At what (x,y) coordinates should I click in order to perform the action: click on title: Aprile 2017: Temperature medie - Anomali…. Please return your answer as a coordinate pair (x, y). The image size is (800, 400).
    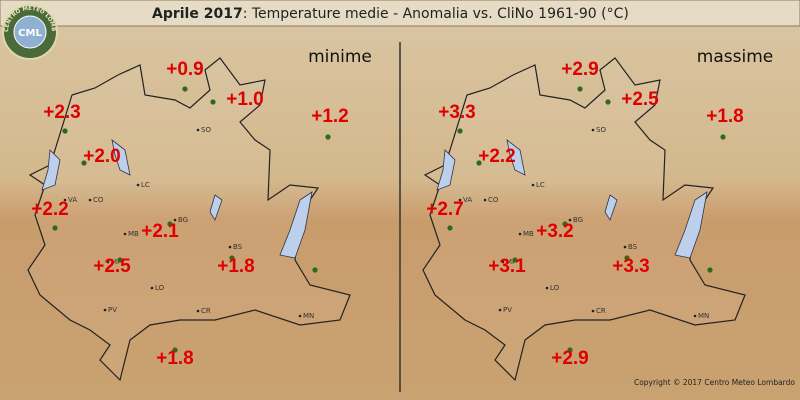
    Looking at the image, I should click on (390, 14).